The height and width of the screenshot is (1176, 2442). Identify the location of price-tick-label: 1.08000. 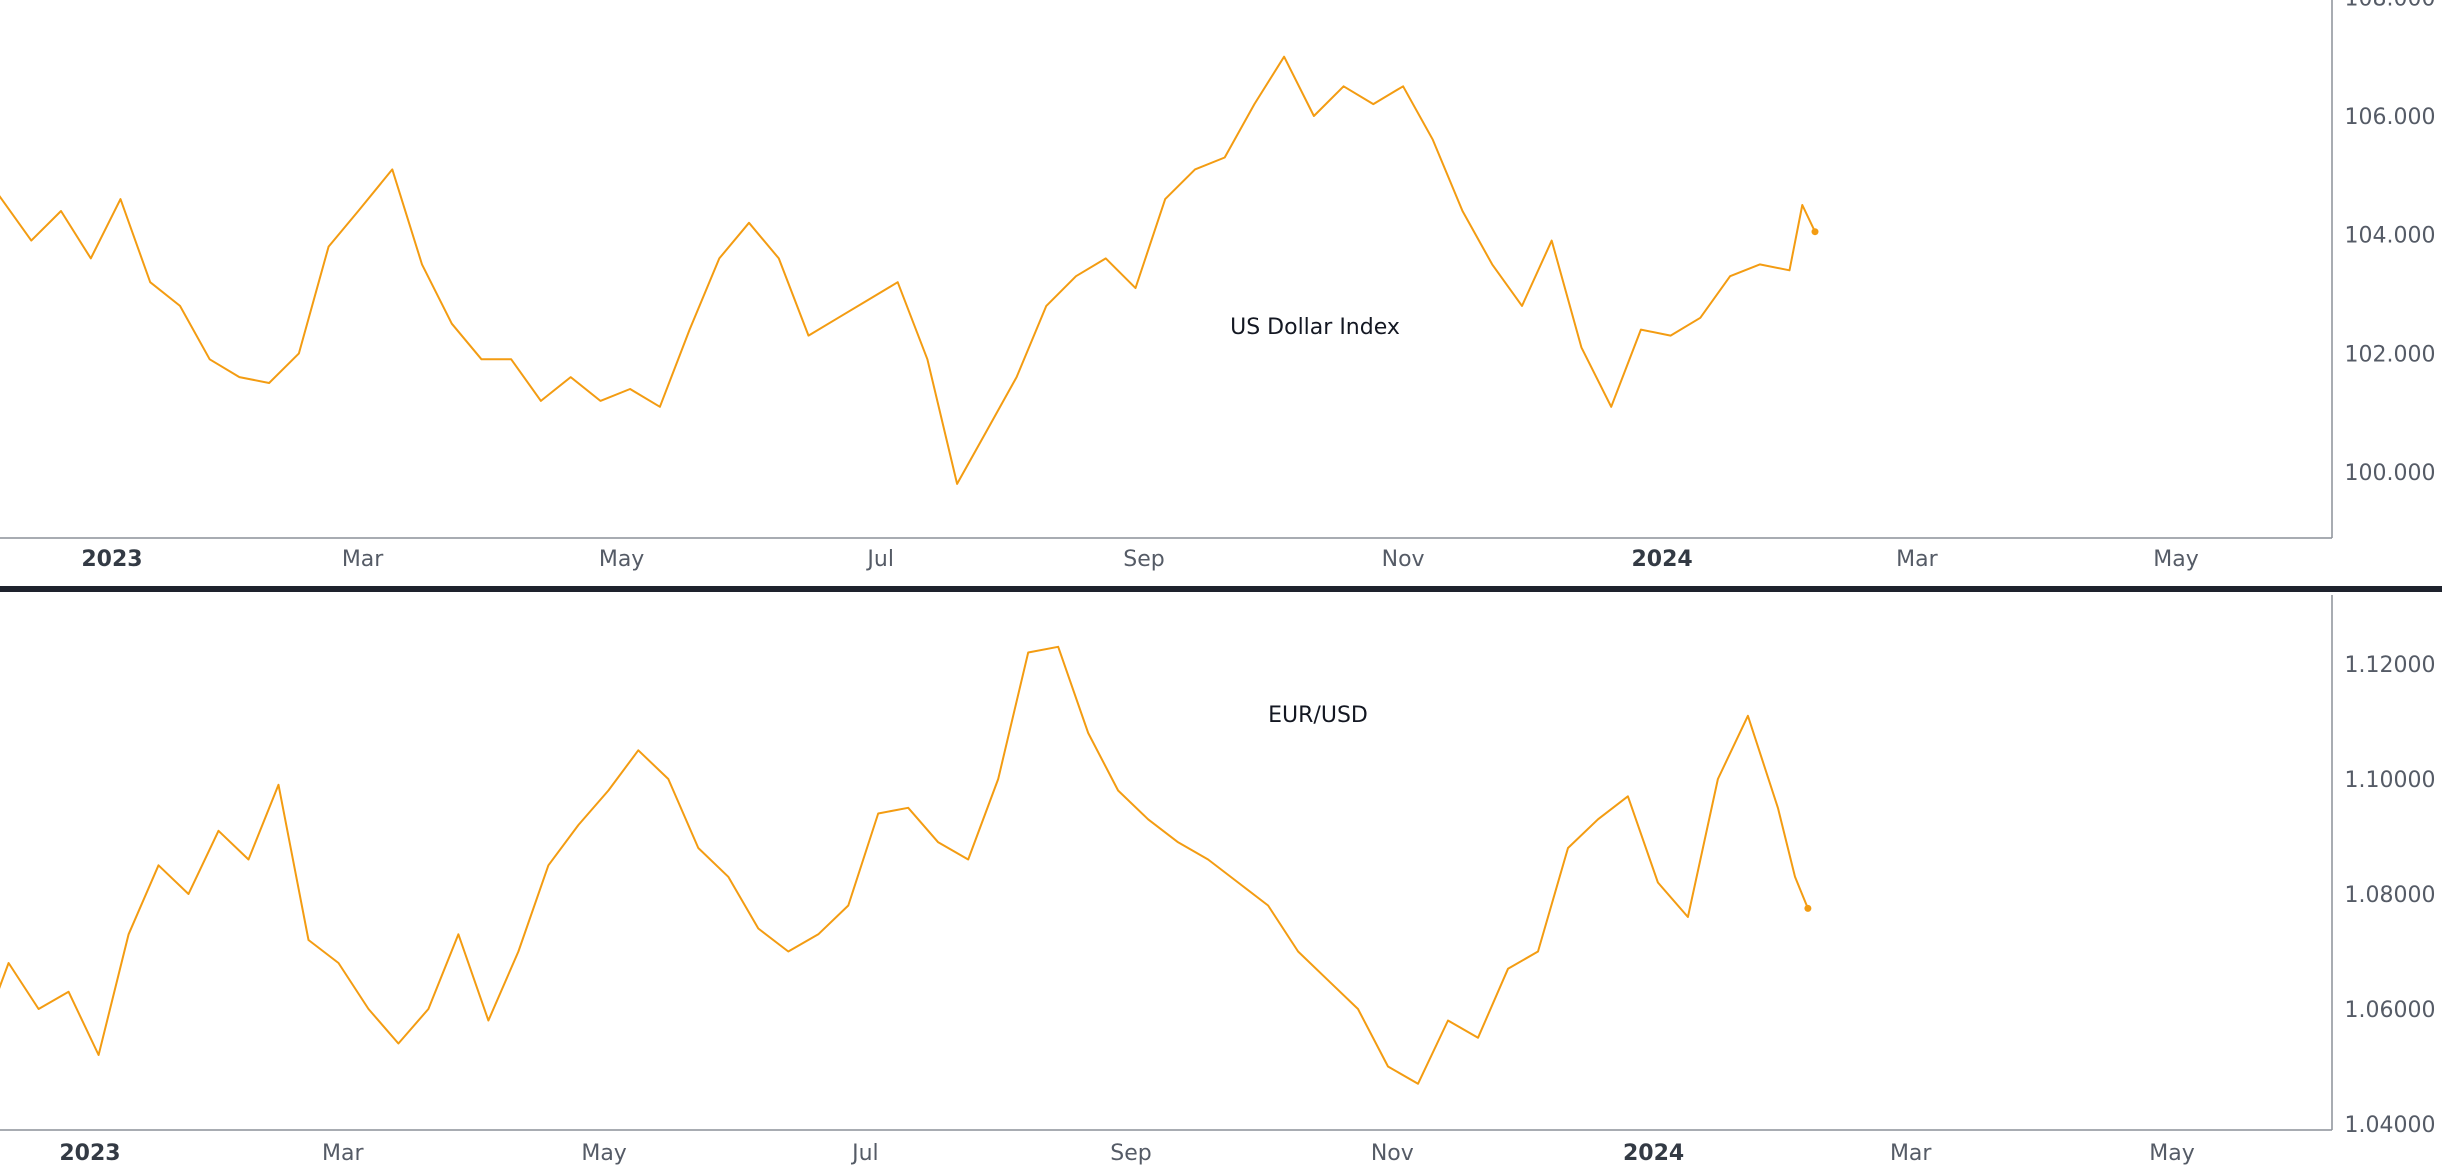
(2390, 895).